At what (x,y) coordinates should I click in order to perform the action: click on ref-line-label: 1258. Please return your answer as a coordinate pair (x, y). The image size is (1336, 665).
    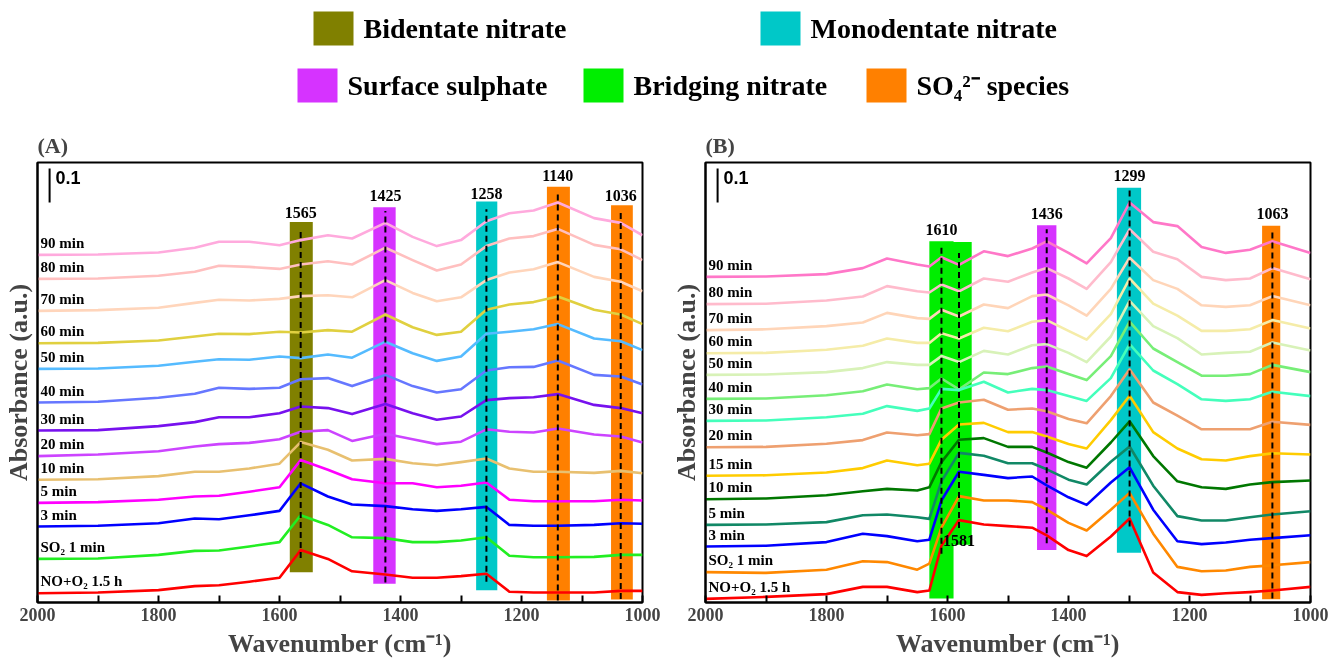
    Looking at the image, I should click on (486, 194).